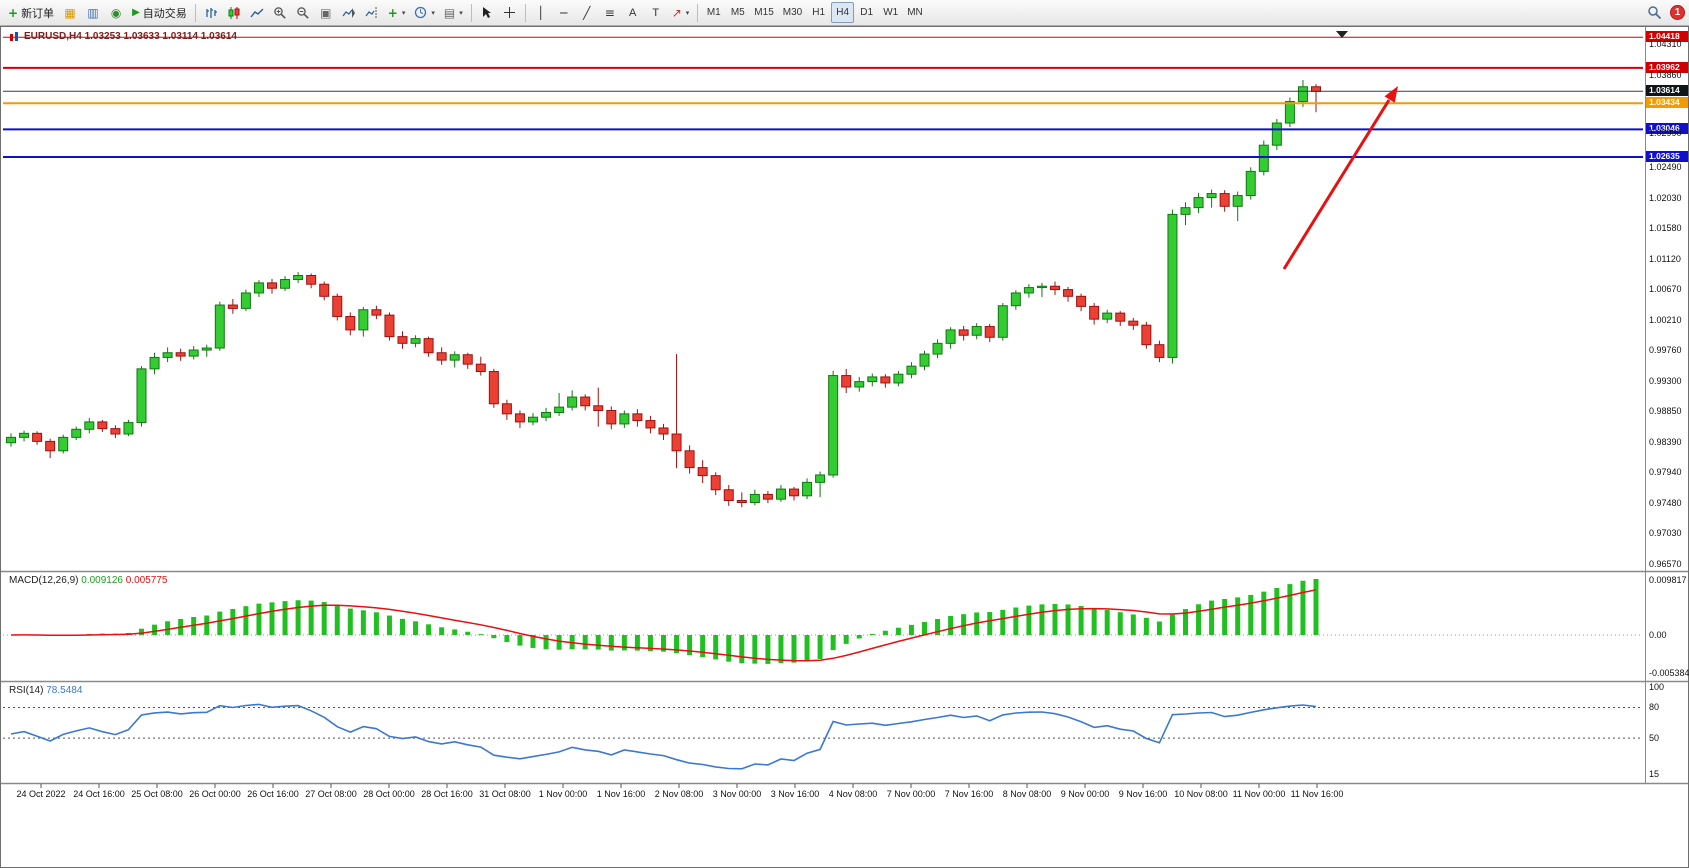 Image resolution: width=1689 pixels, height=868 pixels. I want to click on timeframe-h4-button: H4, so click(843, 12).